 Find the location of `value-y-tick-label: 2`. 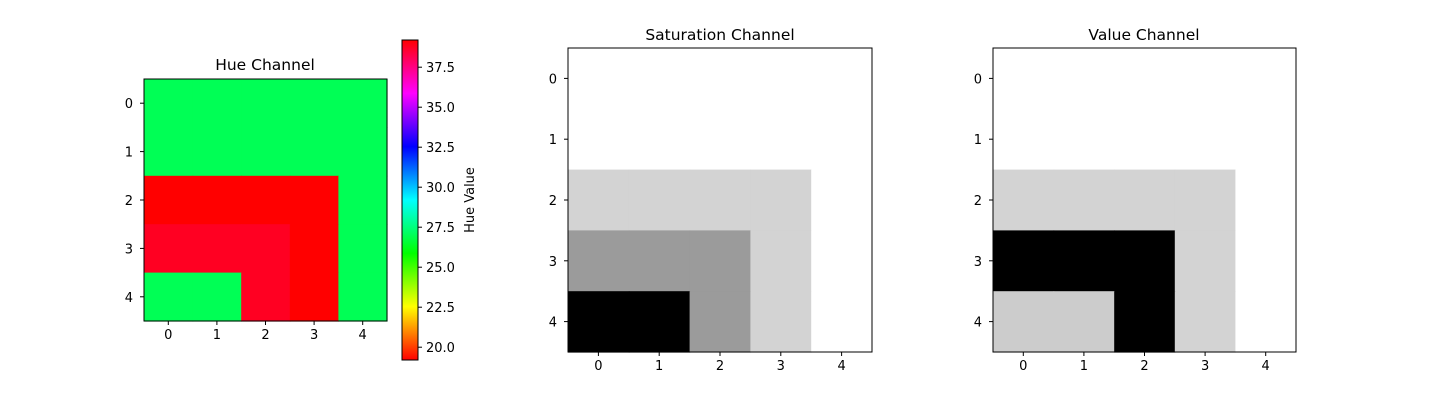

value-y-tick-label: 2 is located at coordinates (978, 201).